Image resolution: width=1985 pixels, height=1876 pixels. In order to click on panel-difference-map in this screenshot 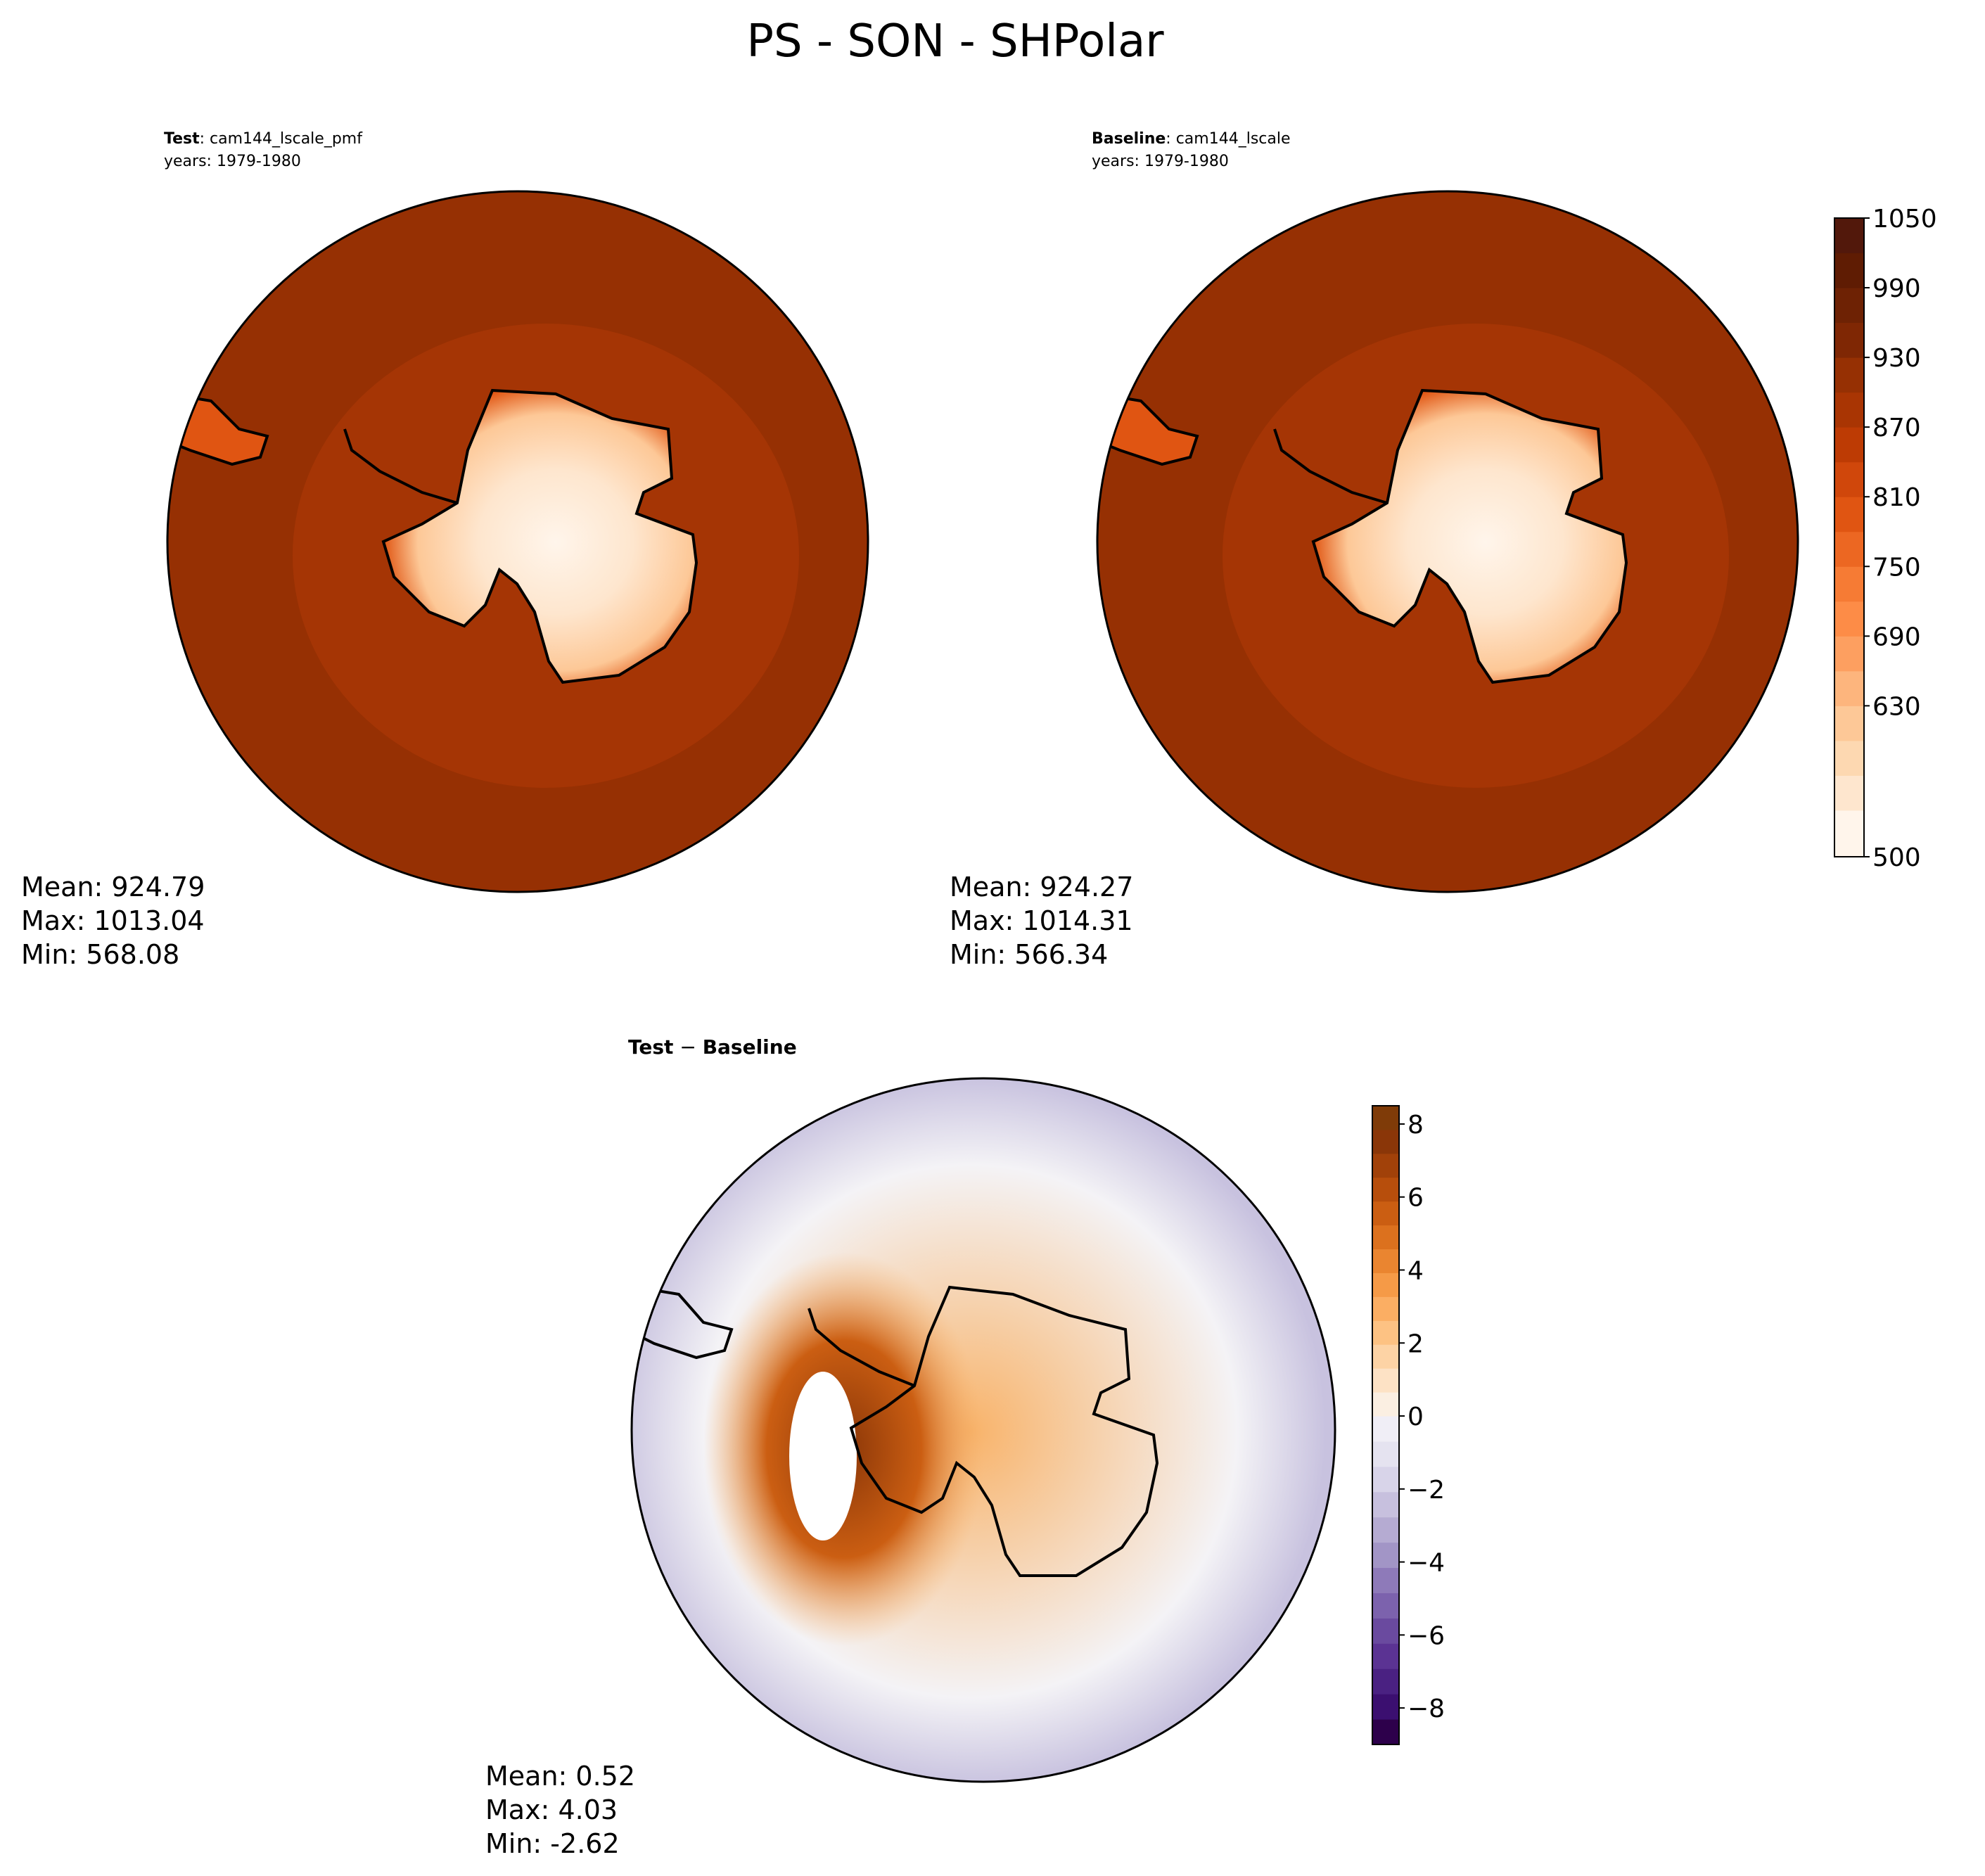, I will do `click(983, 1430)`.